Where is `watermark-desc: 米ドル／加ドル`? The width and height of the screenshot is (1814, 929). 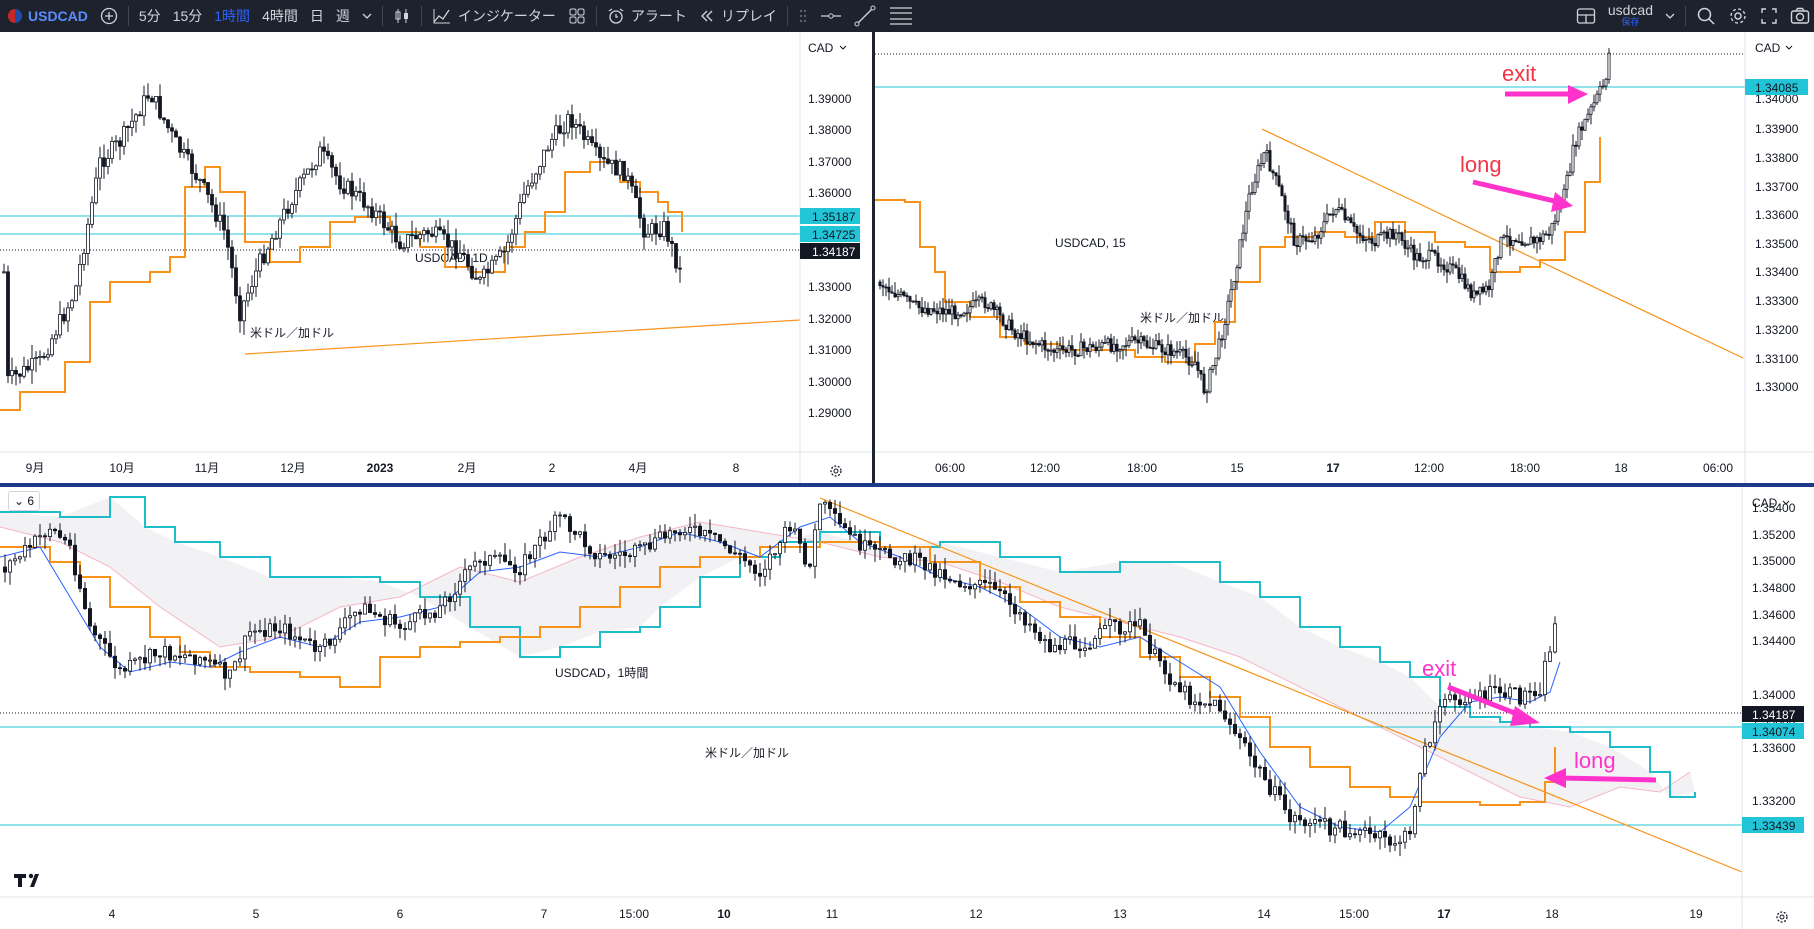 watermark-desc: 米ドル／加ドル is located at coordinates (292, 333).